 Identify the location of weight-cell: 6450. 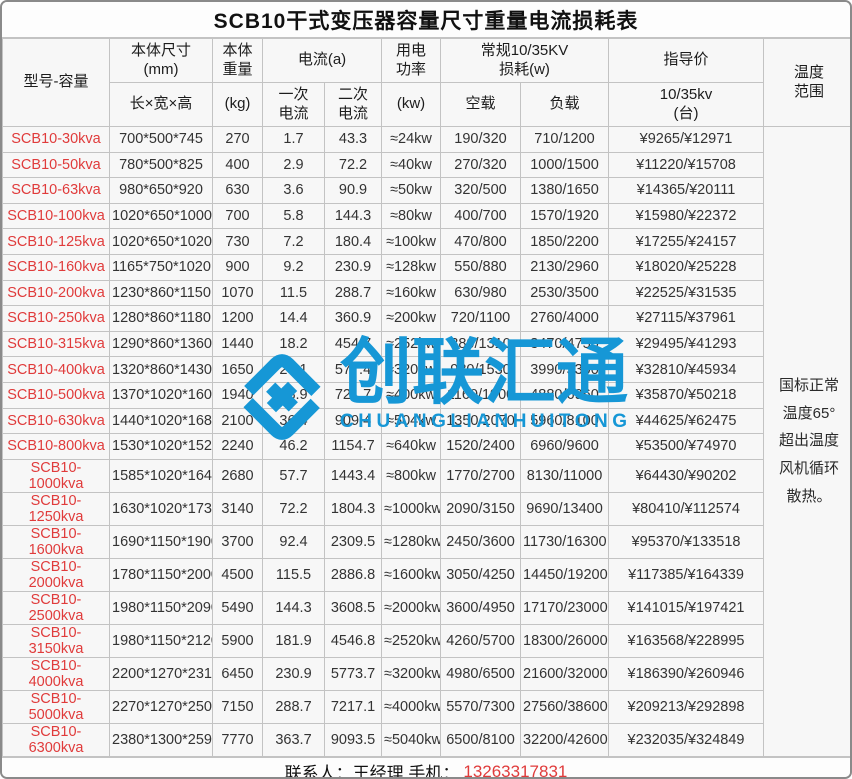
(237, 673).